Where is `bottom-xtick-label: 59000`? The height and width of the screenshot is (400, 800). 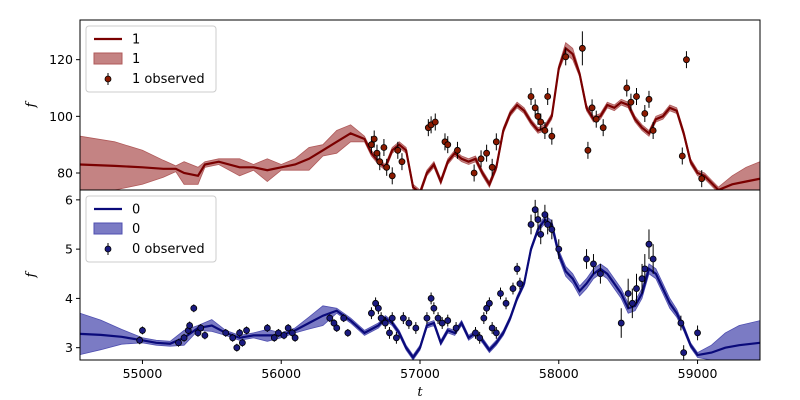 bottom-xtick-label: 59000 is located at coordinates (698, 373).